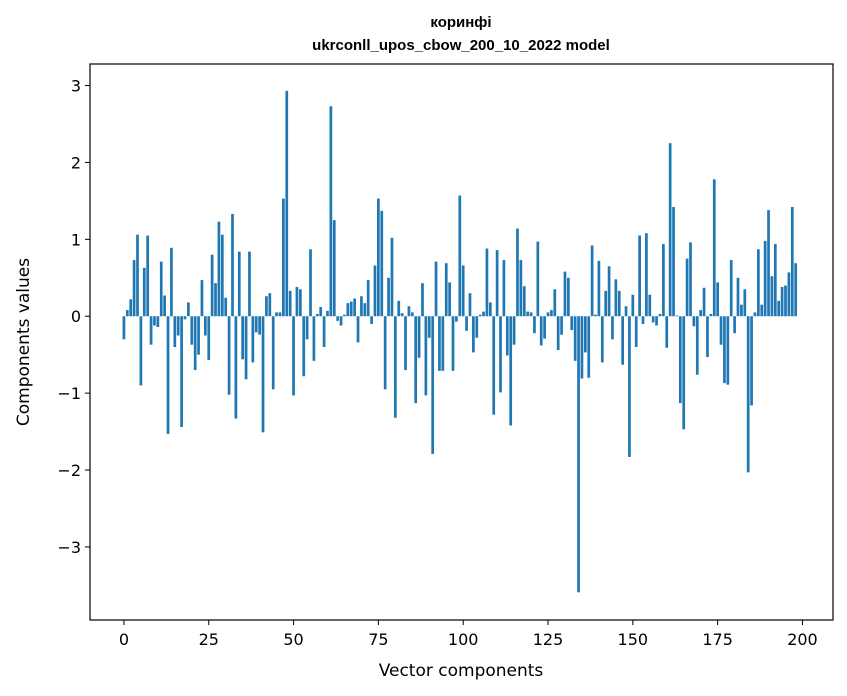  What do you see at coordinates (76, 239) in the screenshot?
I see `y-tick-label: 1` at bounding box center [76, 239].